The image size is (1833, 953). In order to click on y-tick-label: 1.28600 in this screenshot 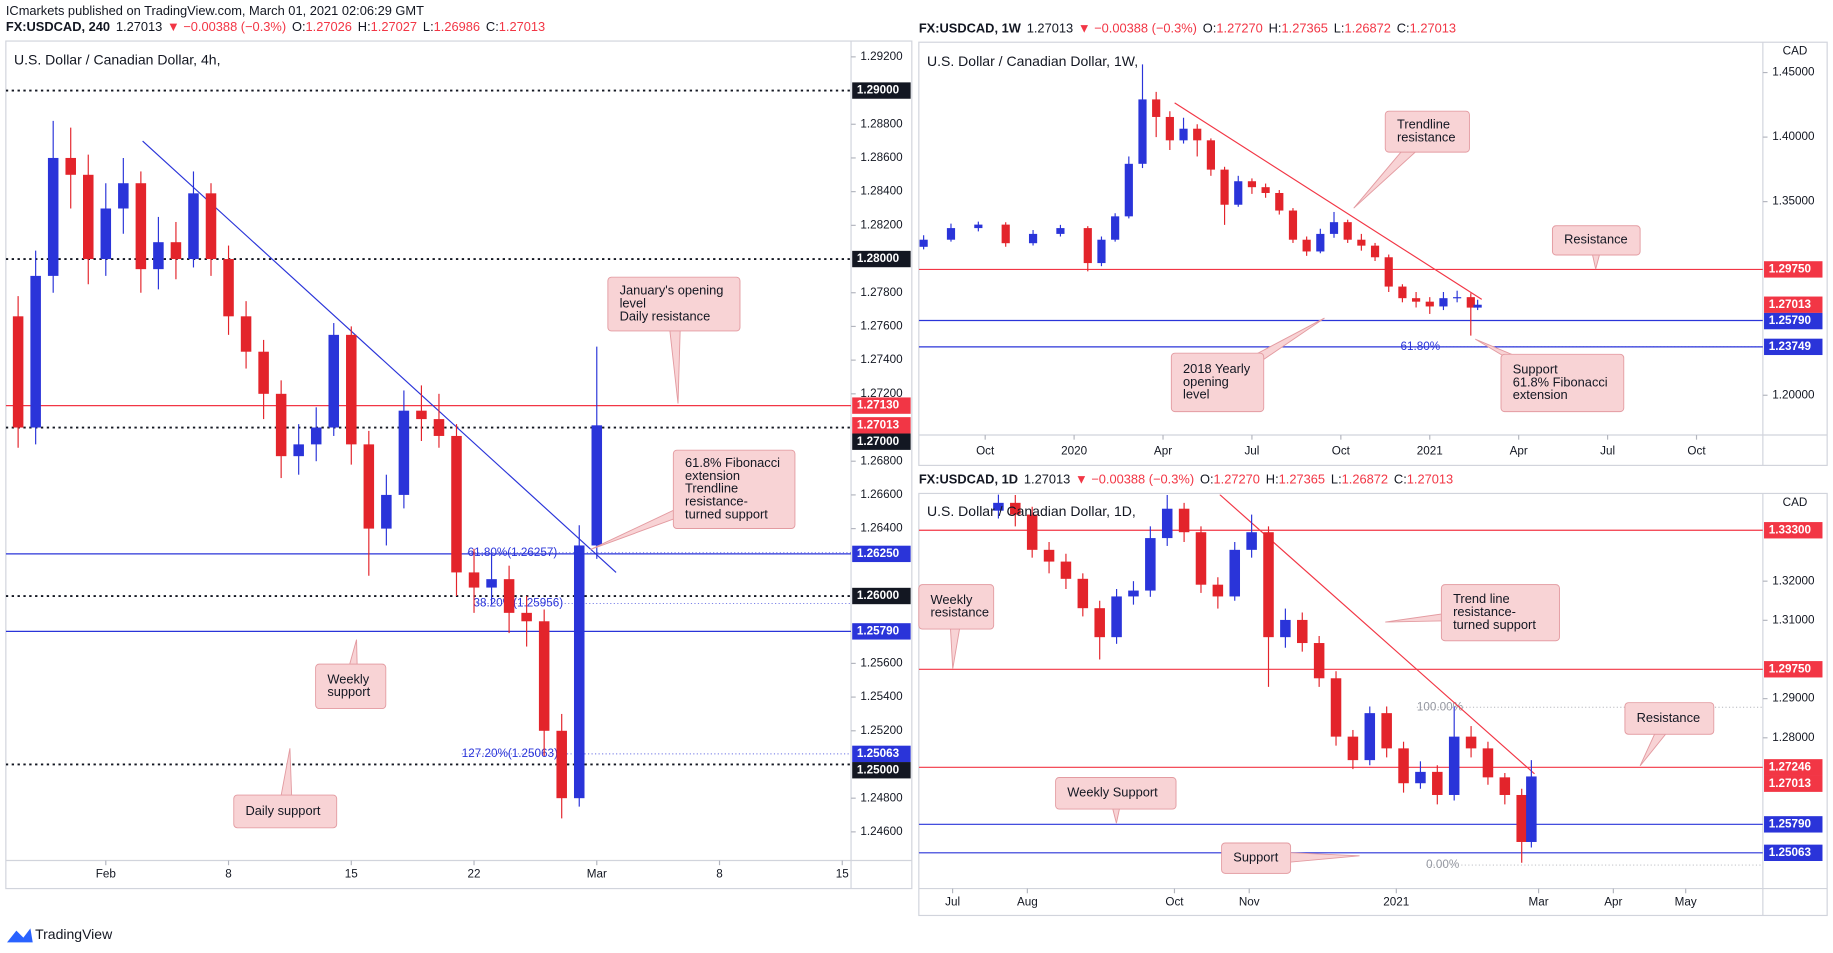, I will do `click(881, 157)`.